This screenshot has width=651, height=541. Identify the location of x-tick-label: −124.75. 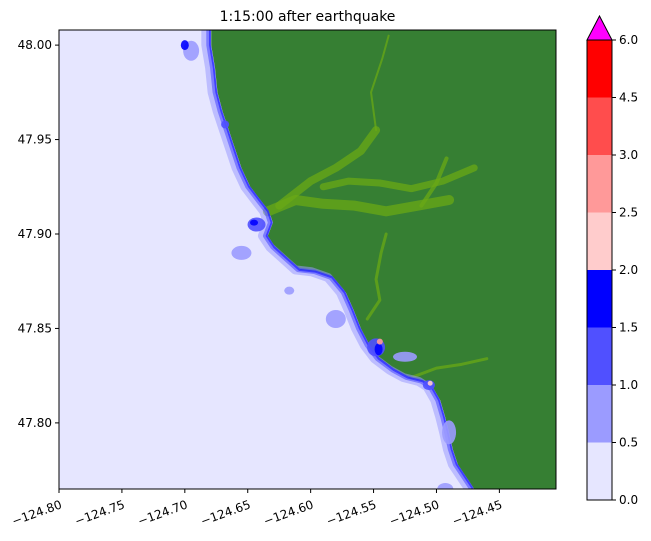
(100, 512).